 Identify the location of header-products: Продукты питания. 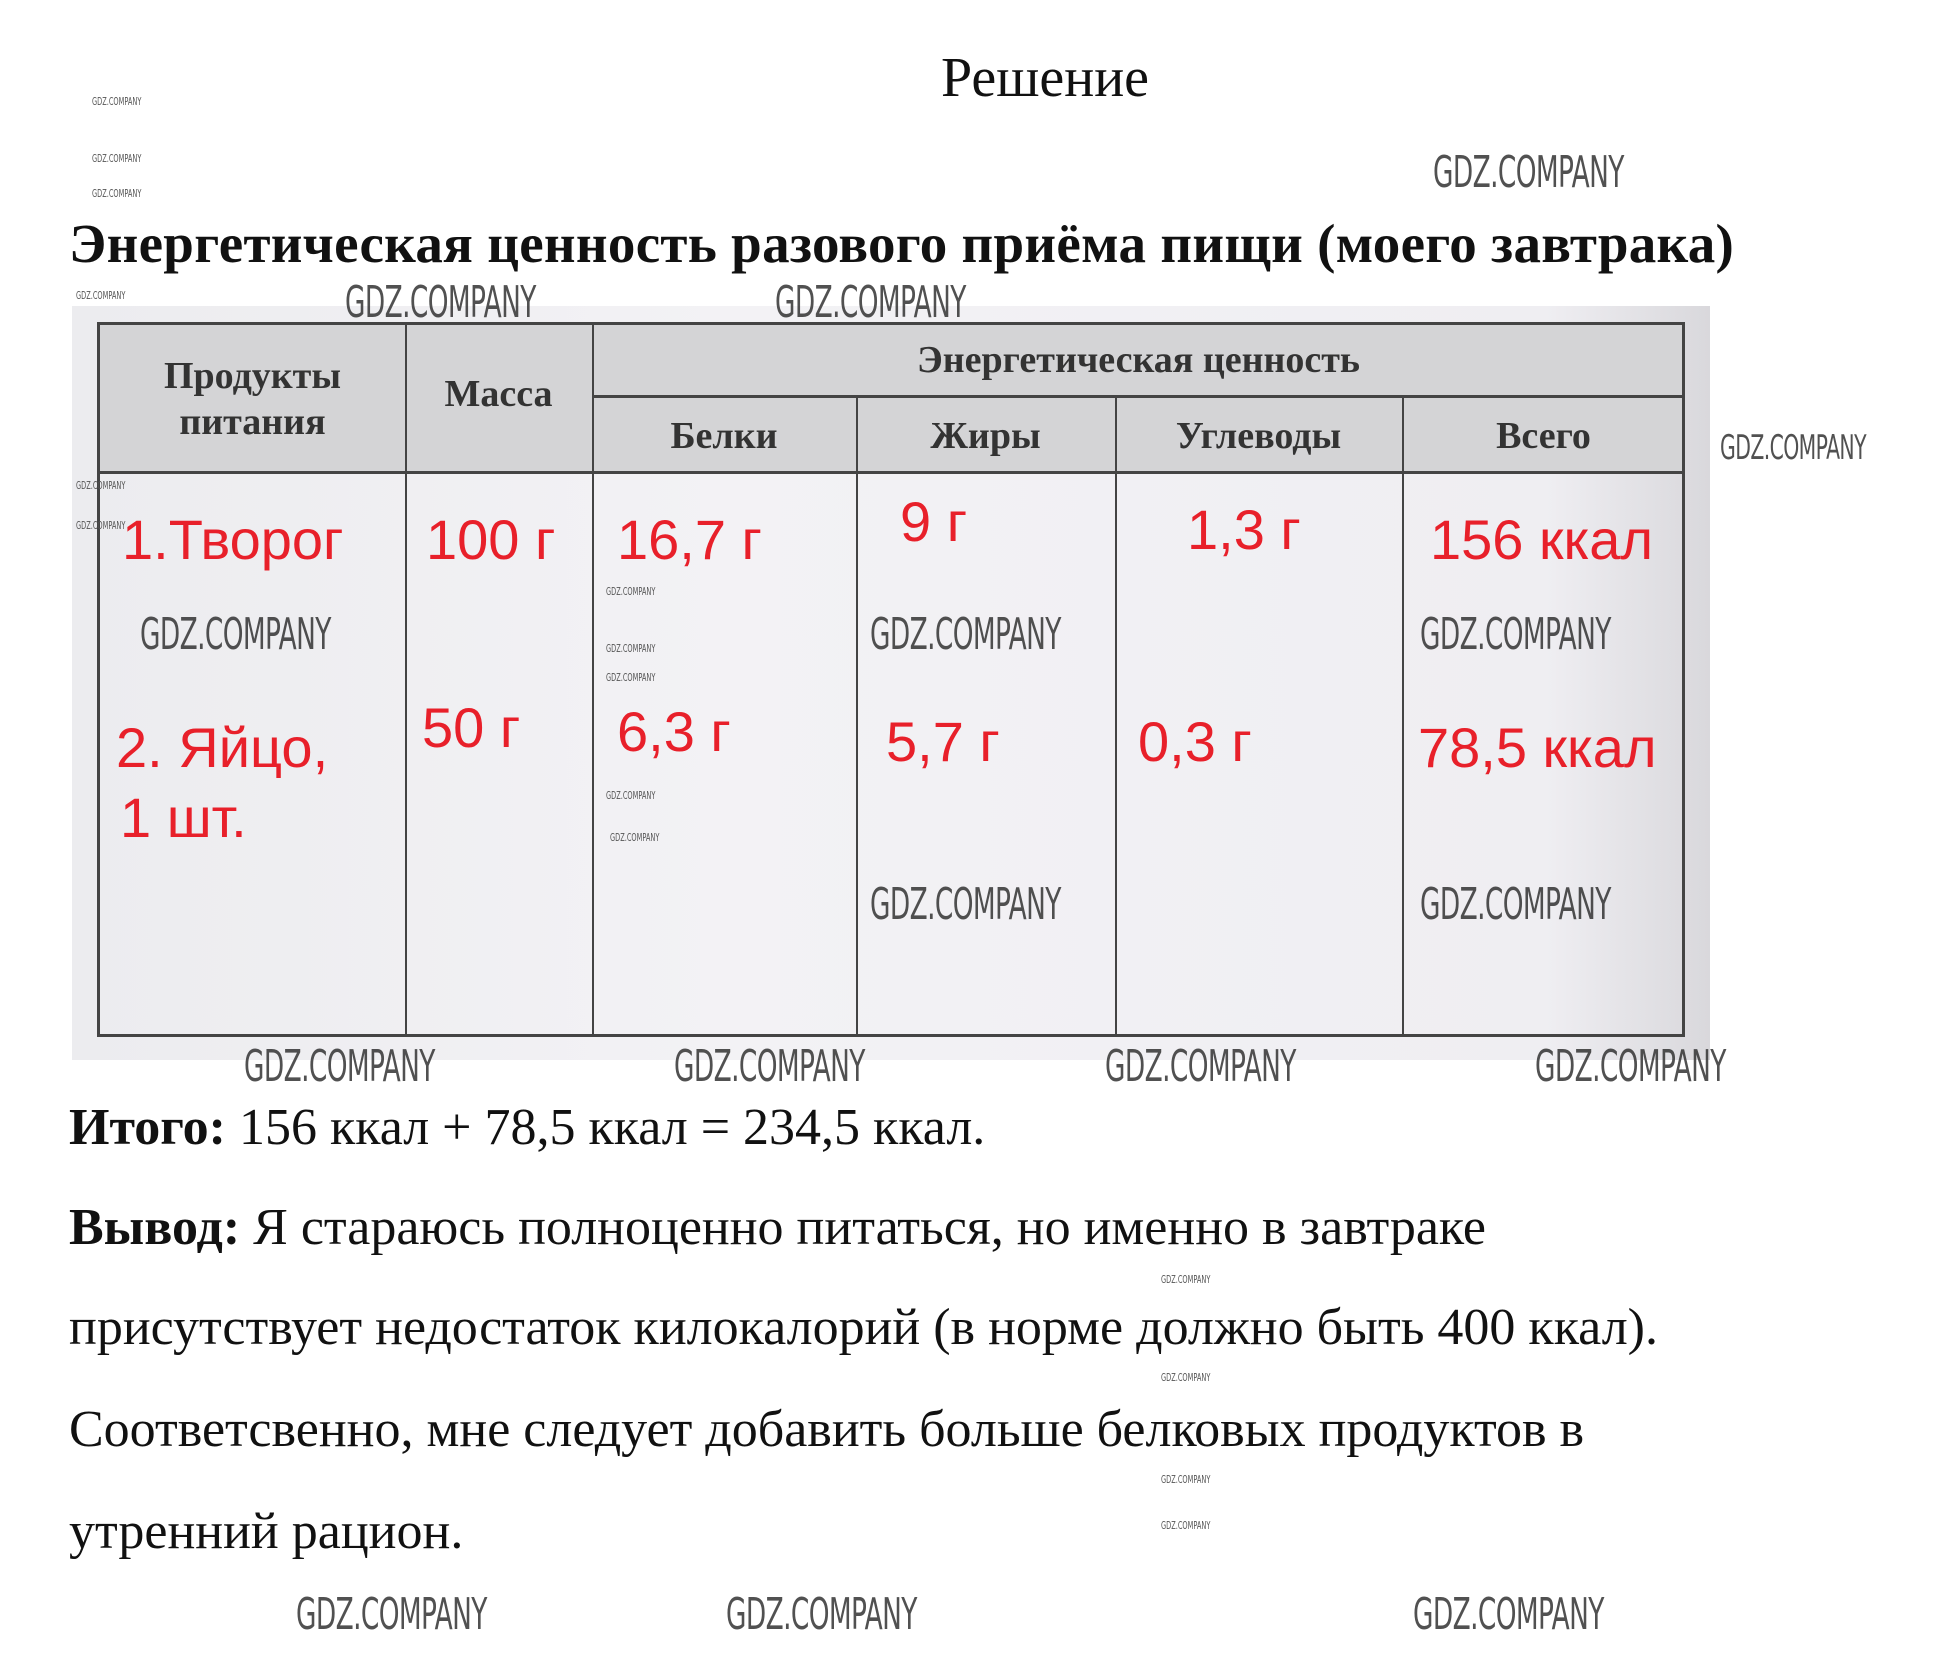
(252, 399).